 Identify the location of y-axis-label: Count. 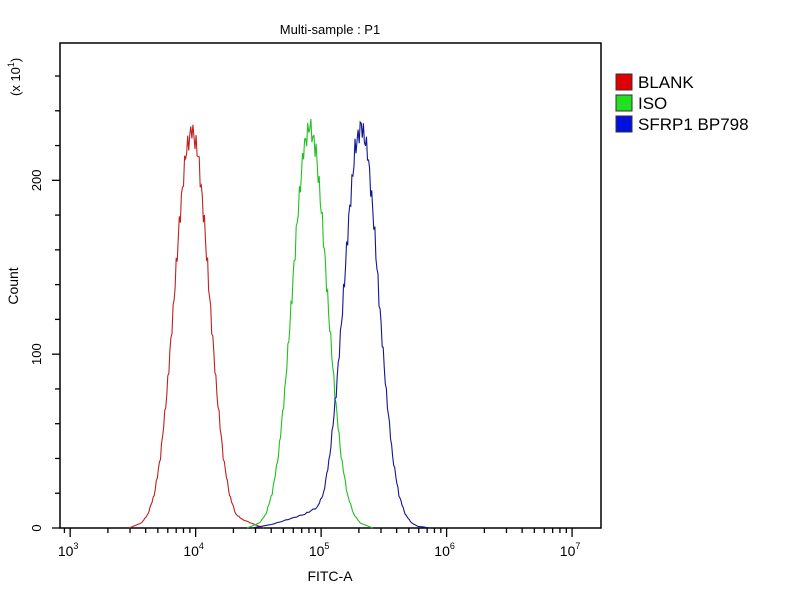
(13, 285).